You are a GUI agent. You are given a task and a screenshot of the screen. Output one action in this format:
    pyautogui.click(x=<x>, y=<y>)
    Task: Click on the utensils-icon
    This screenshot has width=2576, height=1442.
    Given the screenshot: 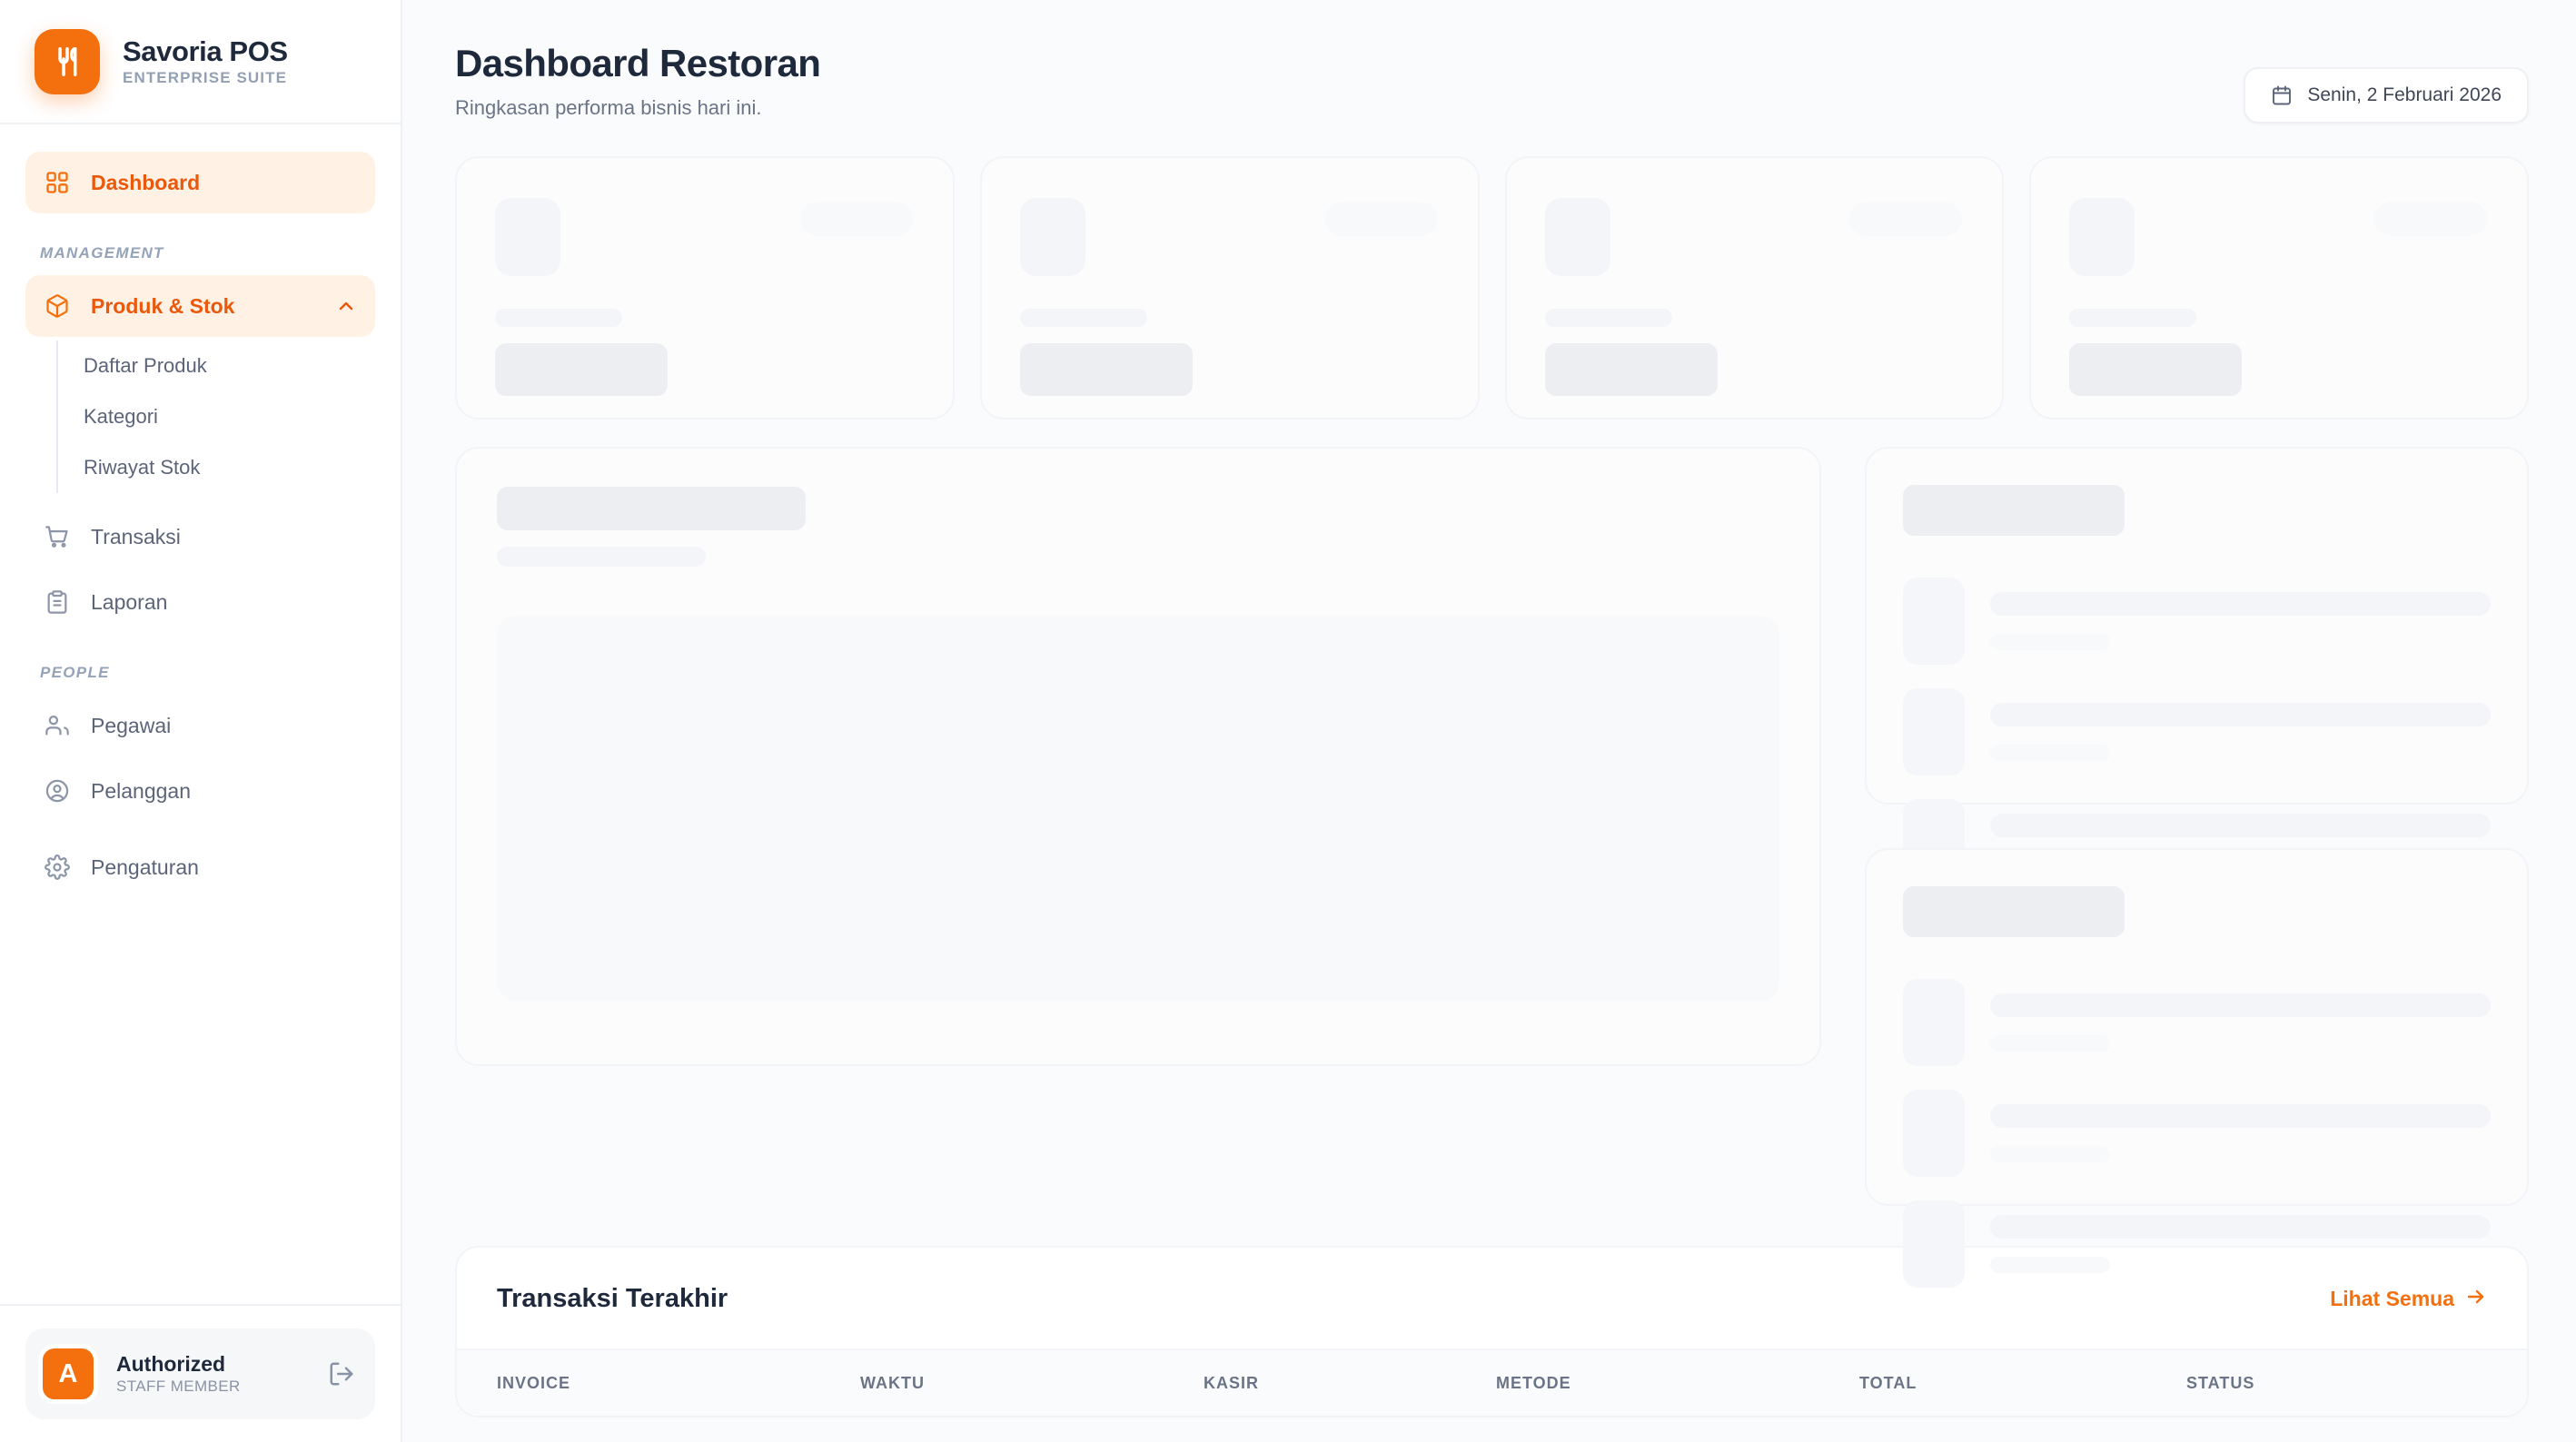 What is the action you would take?
    pyautogui.click(x=67, y=61)
    